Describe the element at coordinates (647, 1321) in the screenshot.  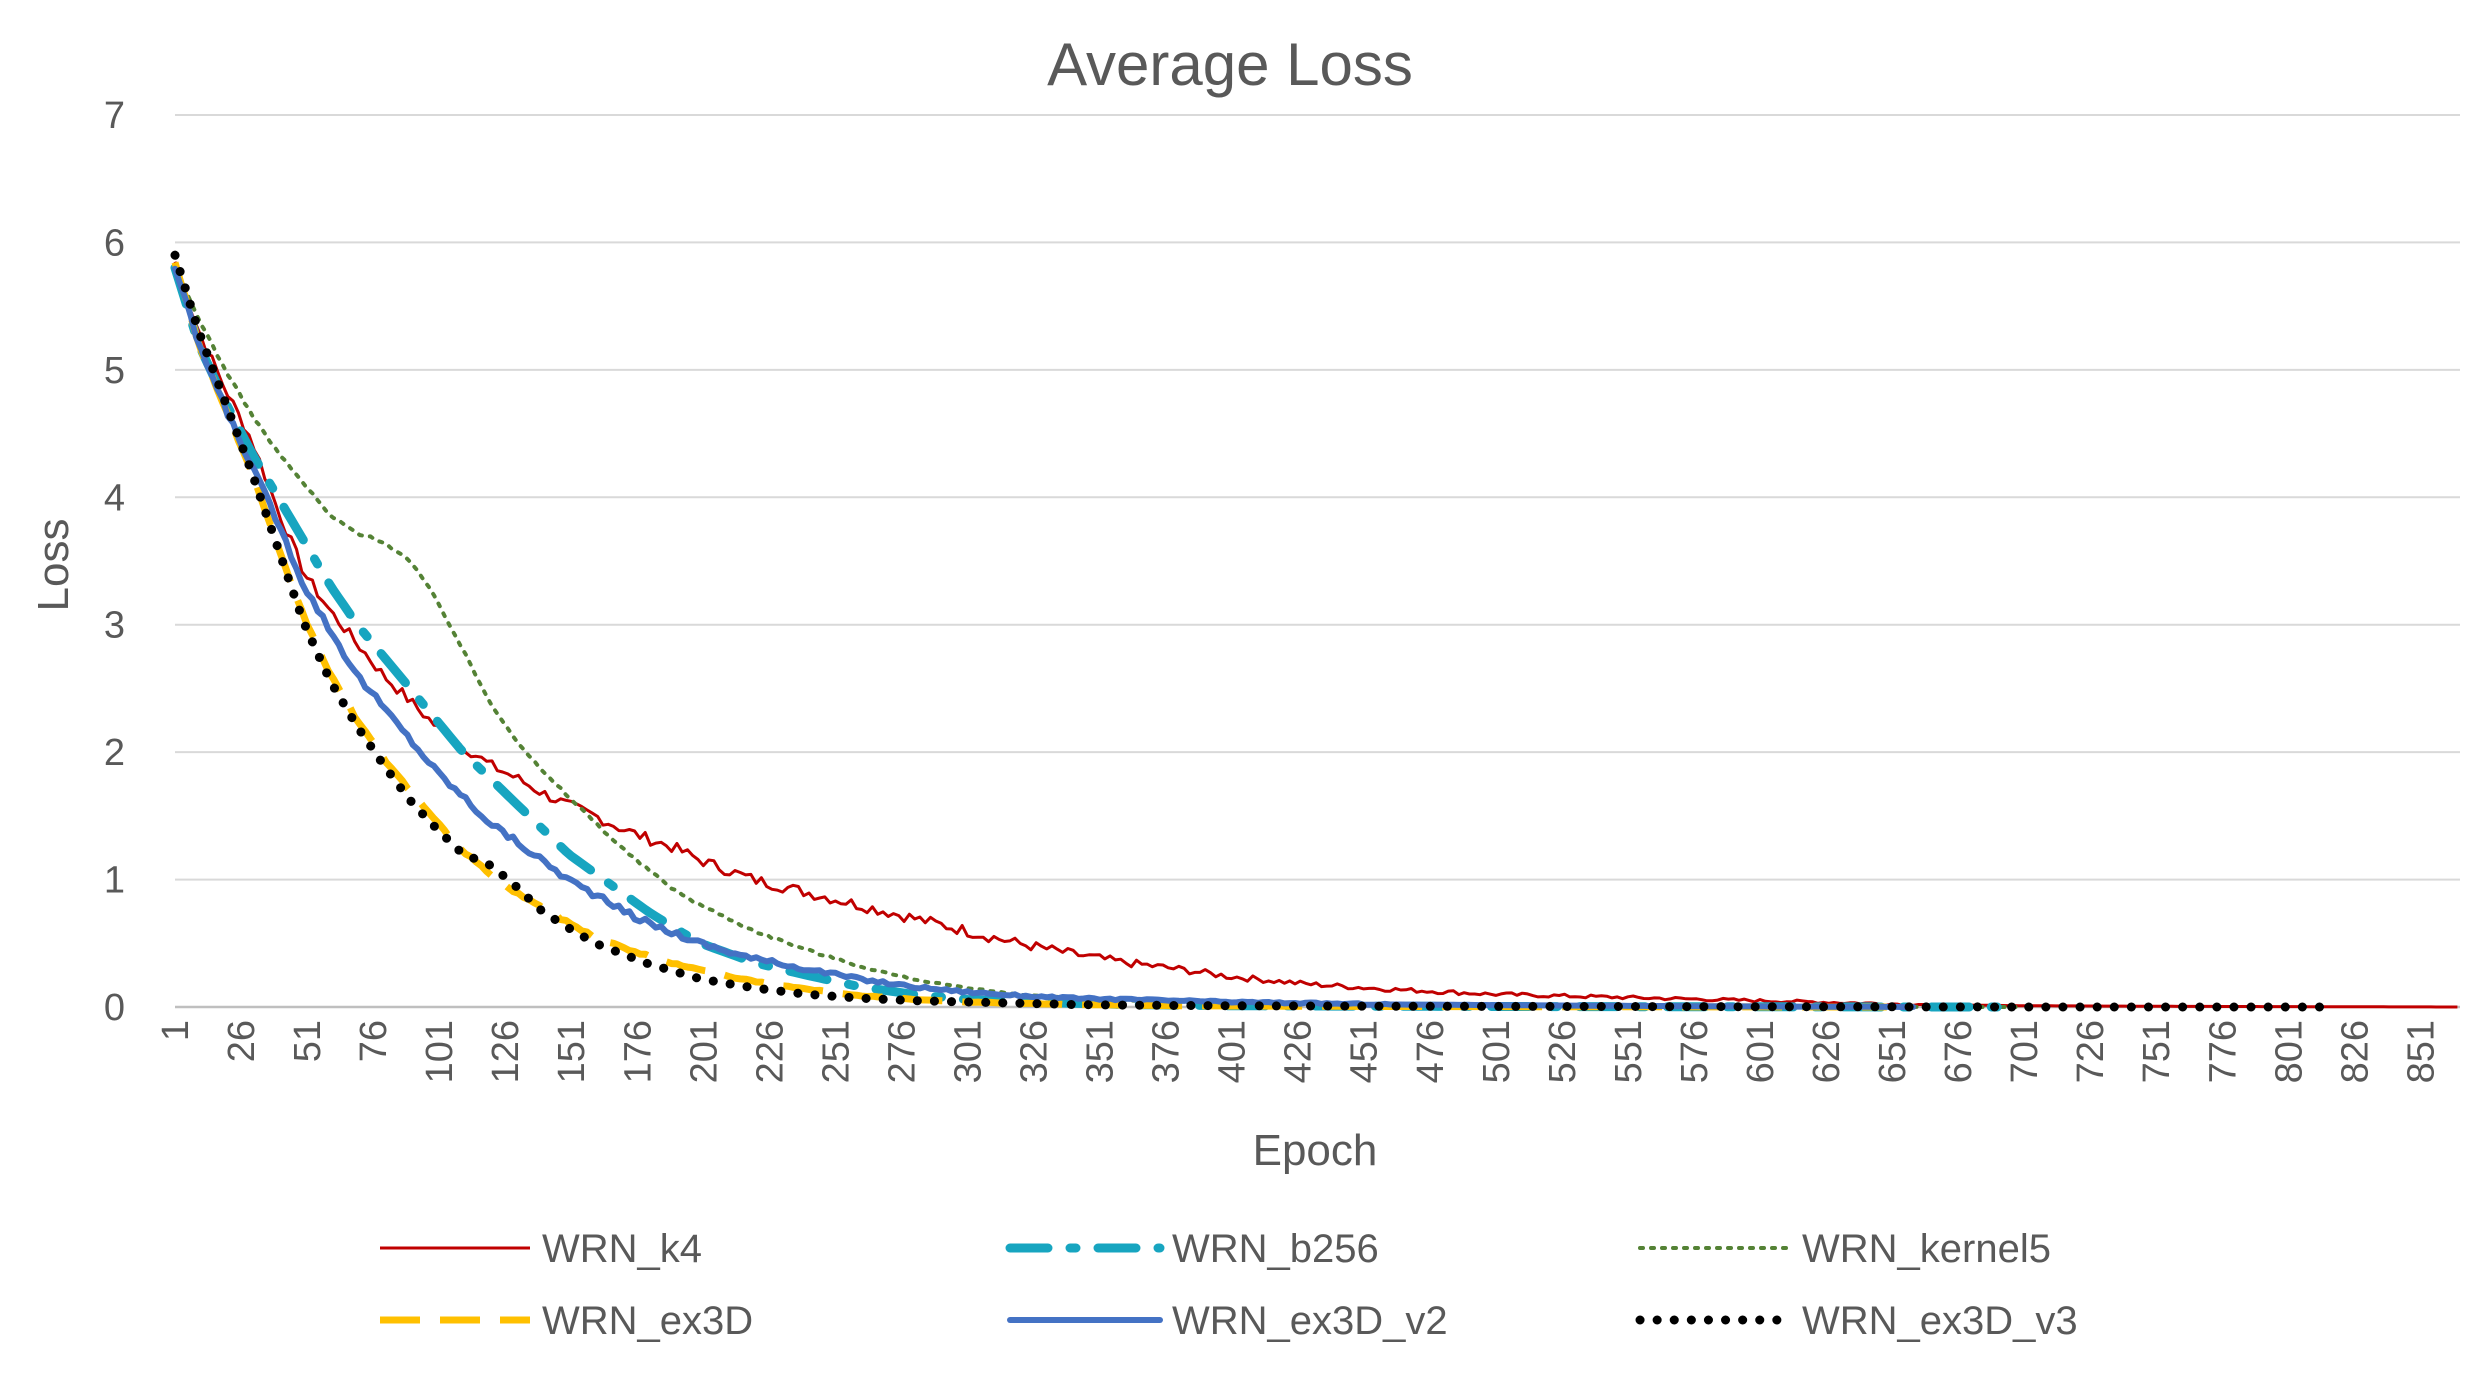
I see `legend-label: WRN_ex3D` at that location.